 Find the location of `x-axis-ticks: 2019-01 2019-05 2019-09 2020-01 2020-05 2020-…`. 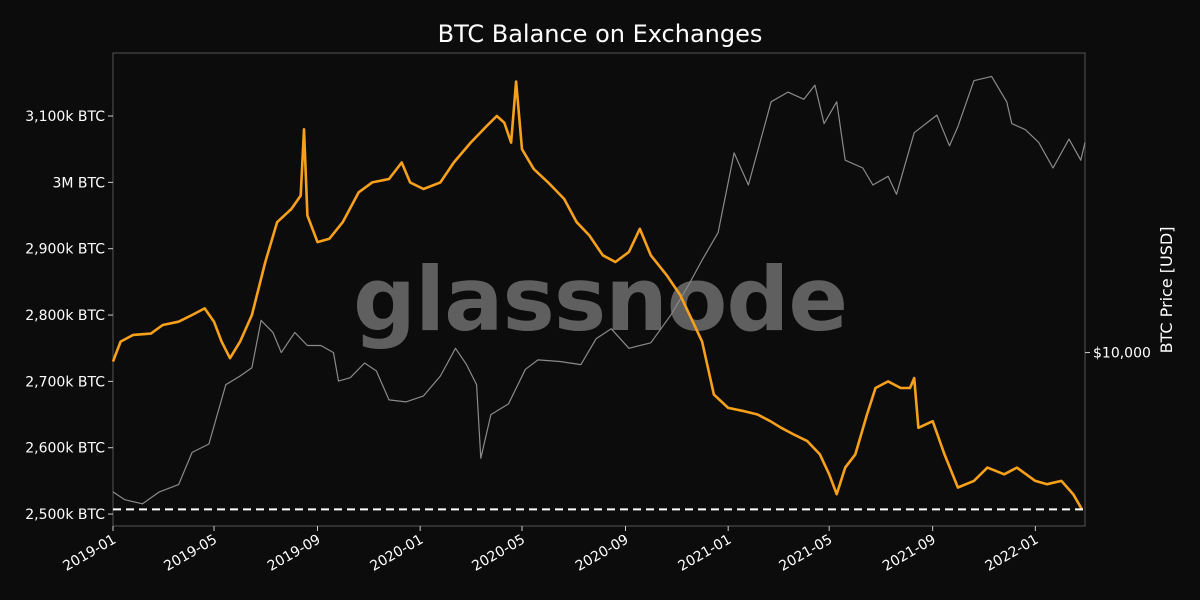

x-axis-ticks: 2019-01 2019-05 2019-09 2020-01 2020-05 2020-… is located at coordinates (550, 550).